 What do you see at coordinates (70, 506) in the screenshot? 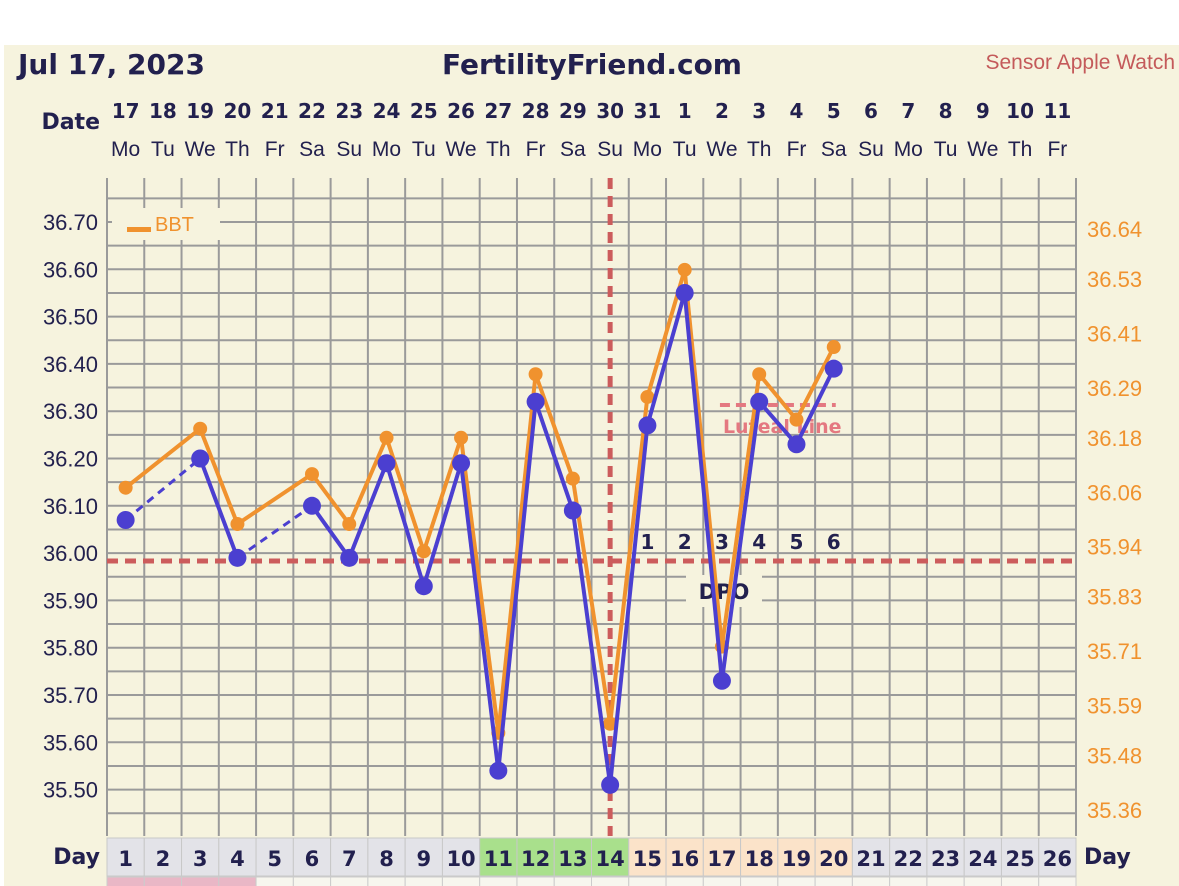
I see `left-axis-tick: 36.10` at bounding box center [70, 506].